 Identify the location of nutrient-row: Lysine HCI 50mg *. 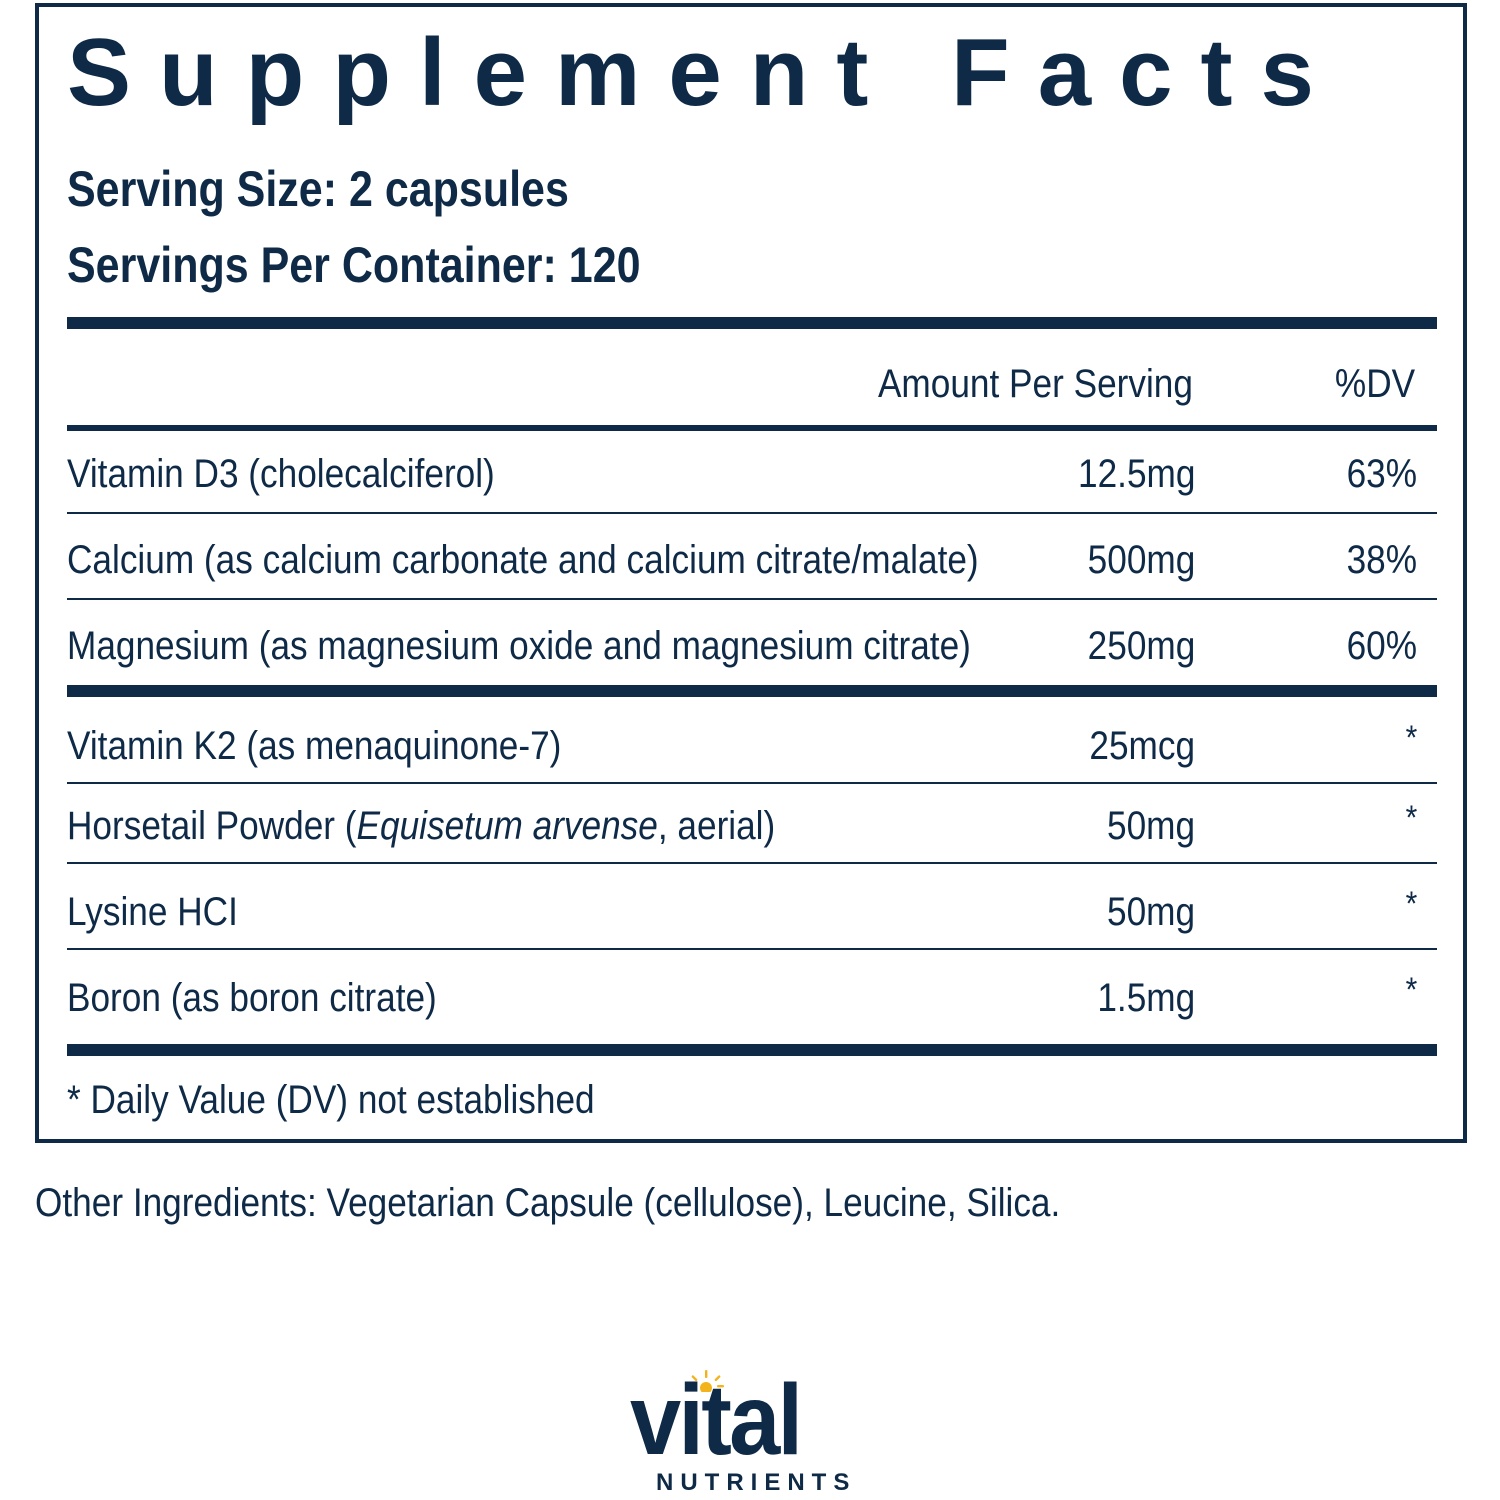
(752, 911).